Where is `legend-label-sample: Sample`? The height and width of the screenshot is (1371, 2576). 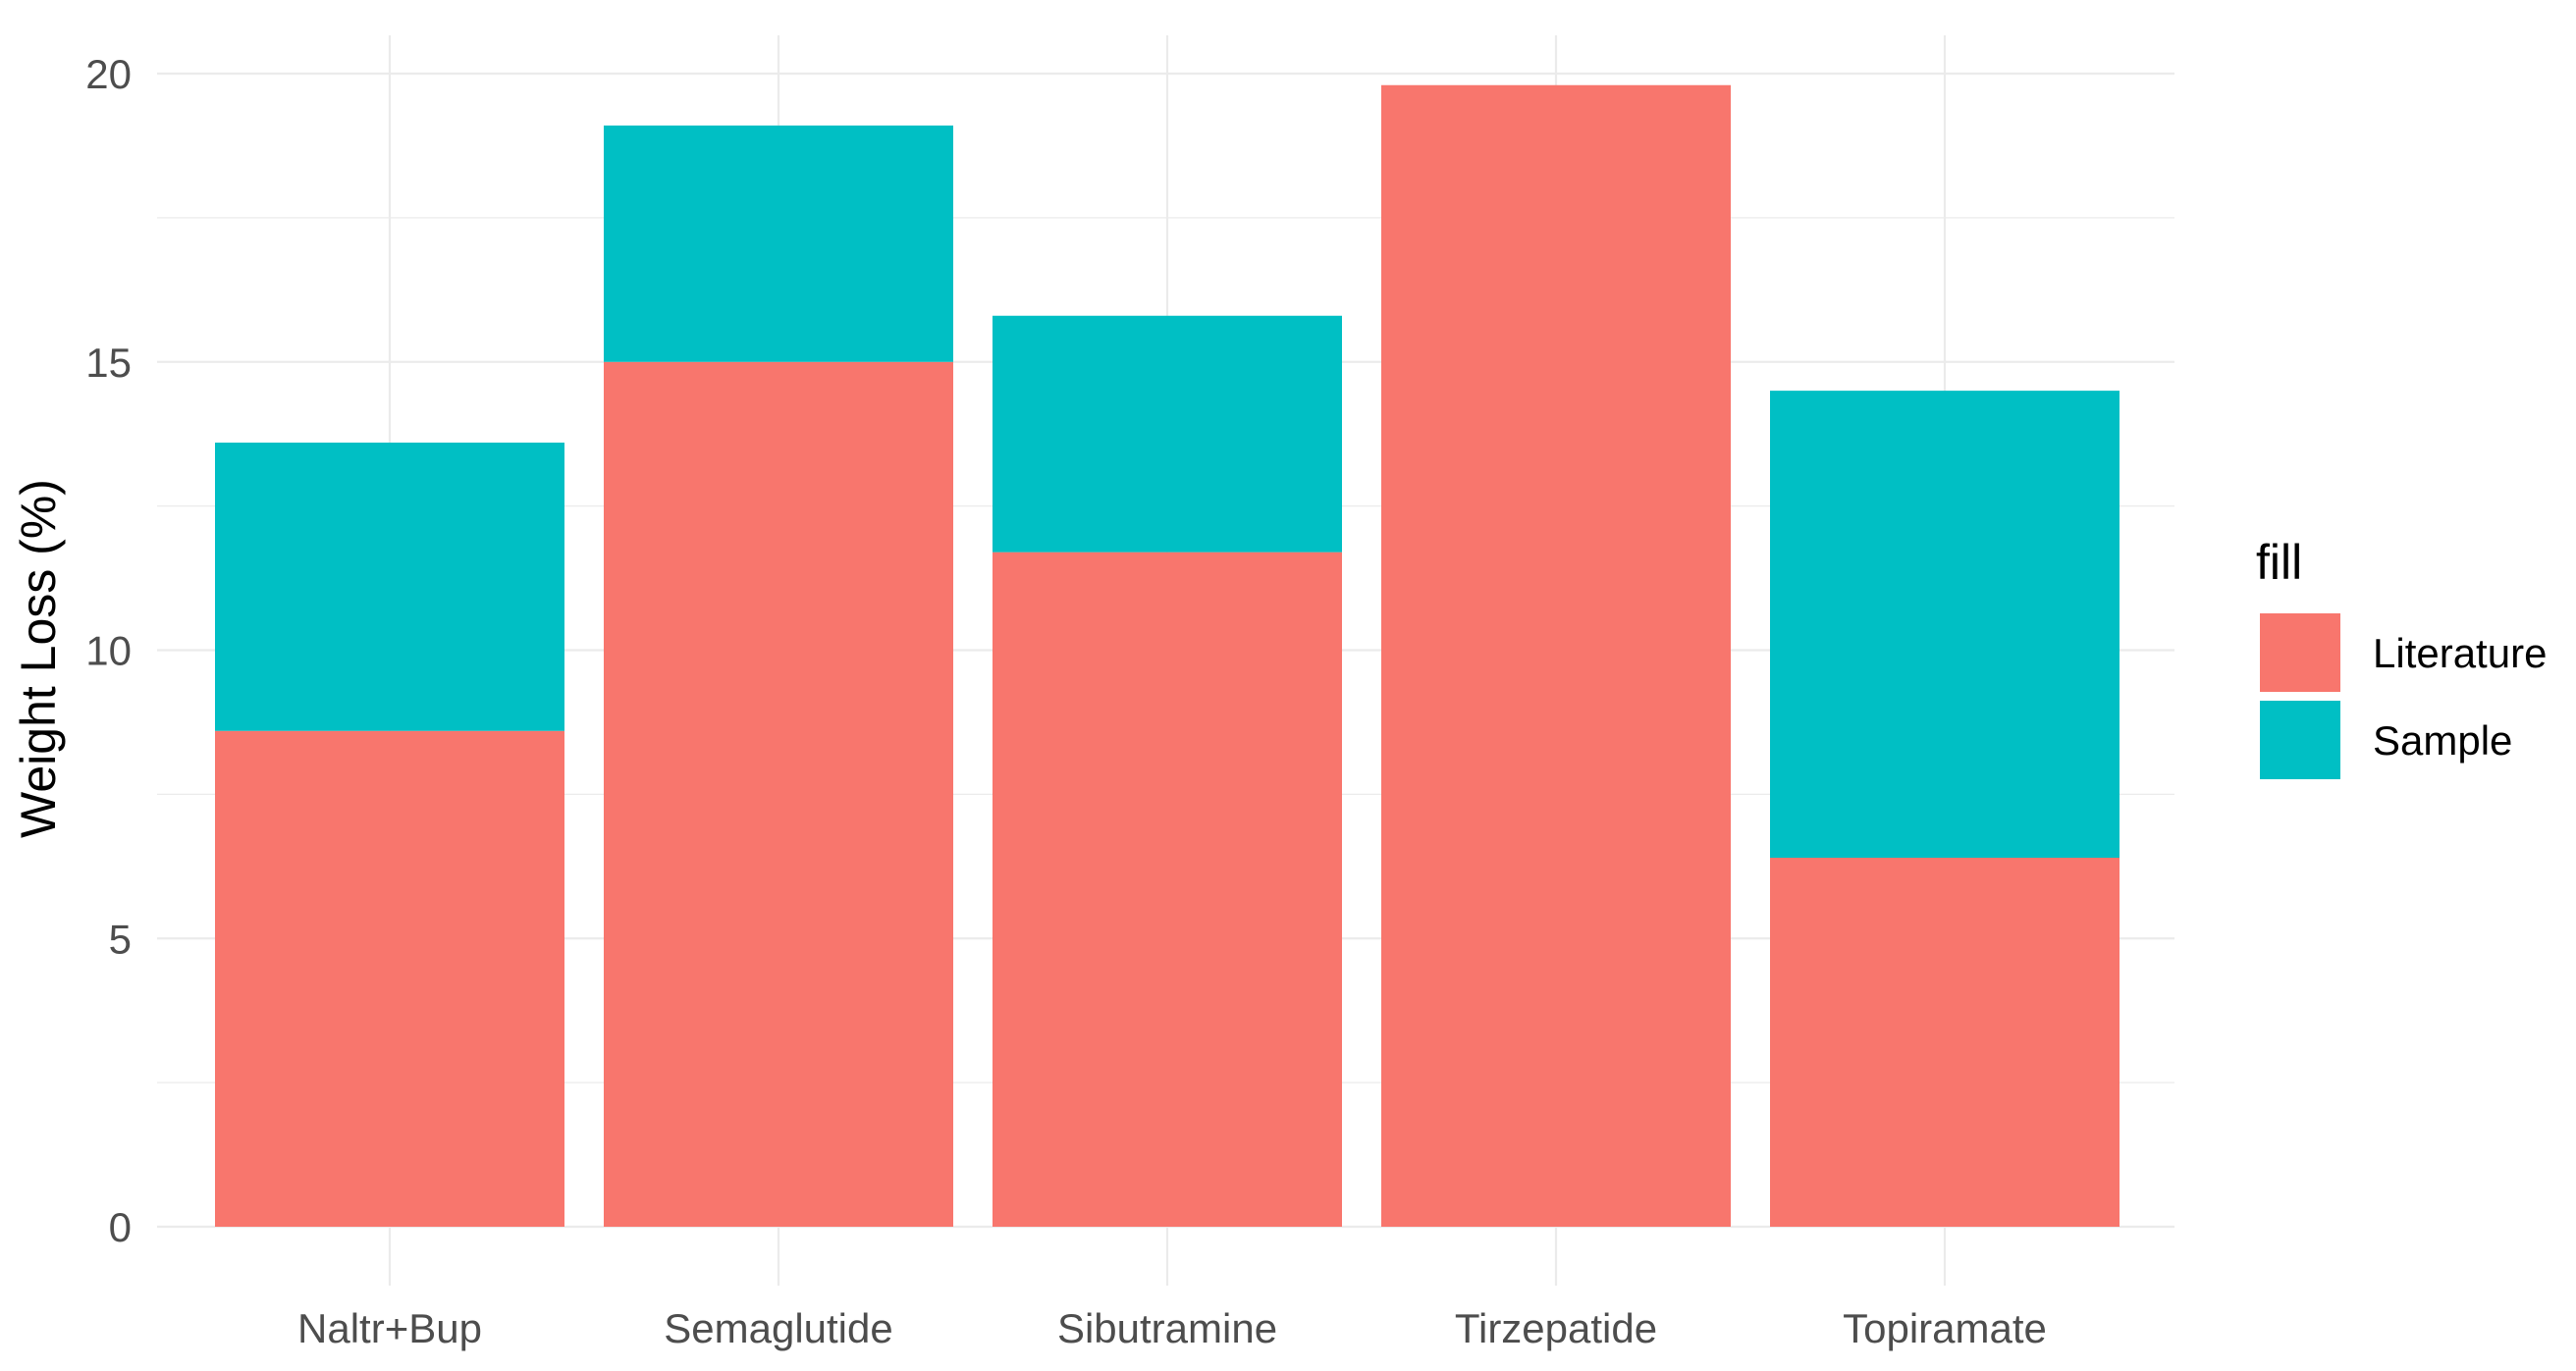 legend-label-sample: Sample is located at coordinates (2442, 741).